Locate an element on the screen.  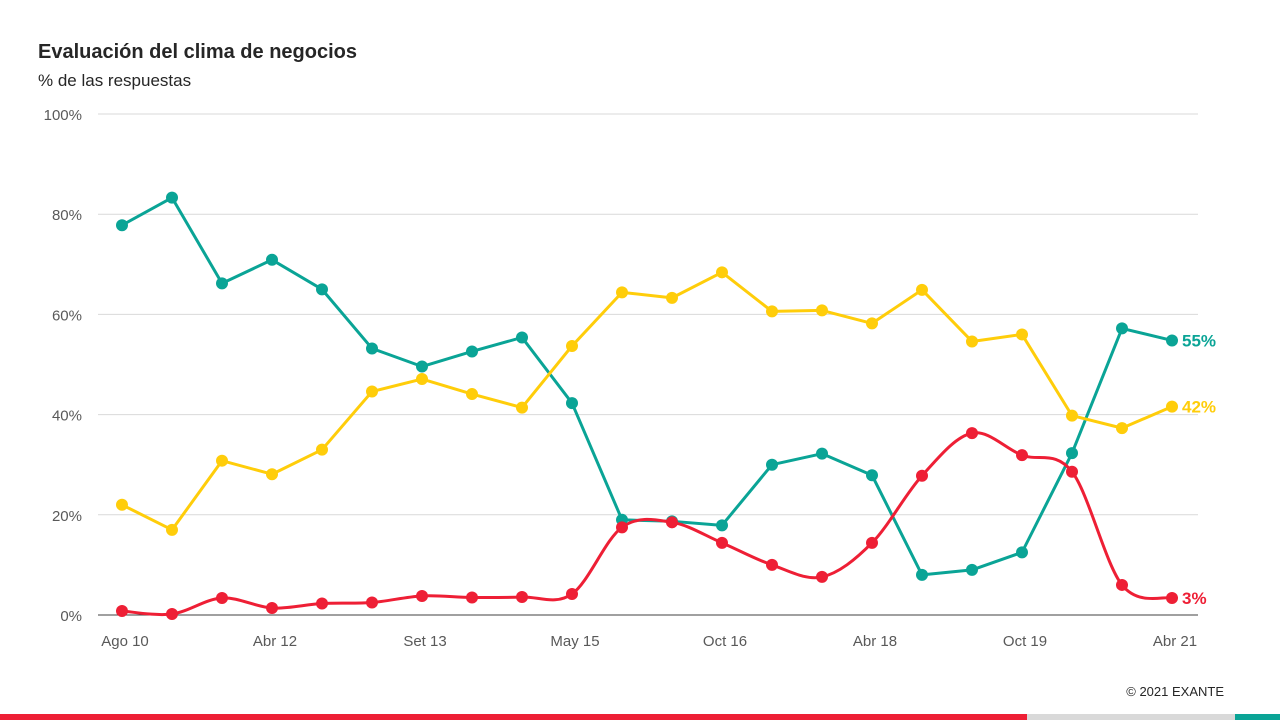
chart-subtitle: % de las respuestas is located at coordinates (115, 80).